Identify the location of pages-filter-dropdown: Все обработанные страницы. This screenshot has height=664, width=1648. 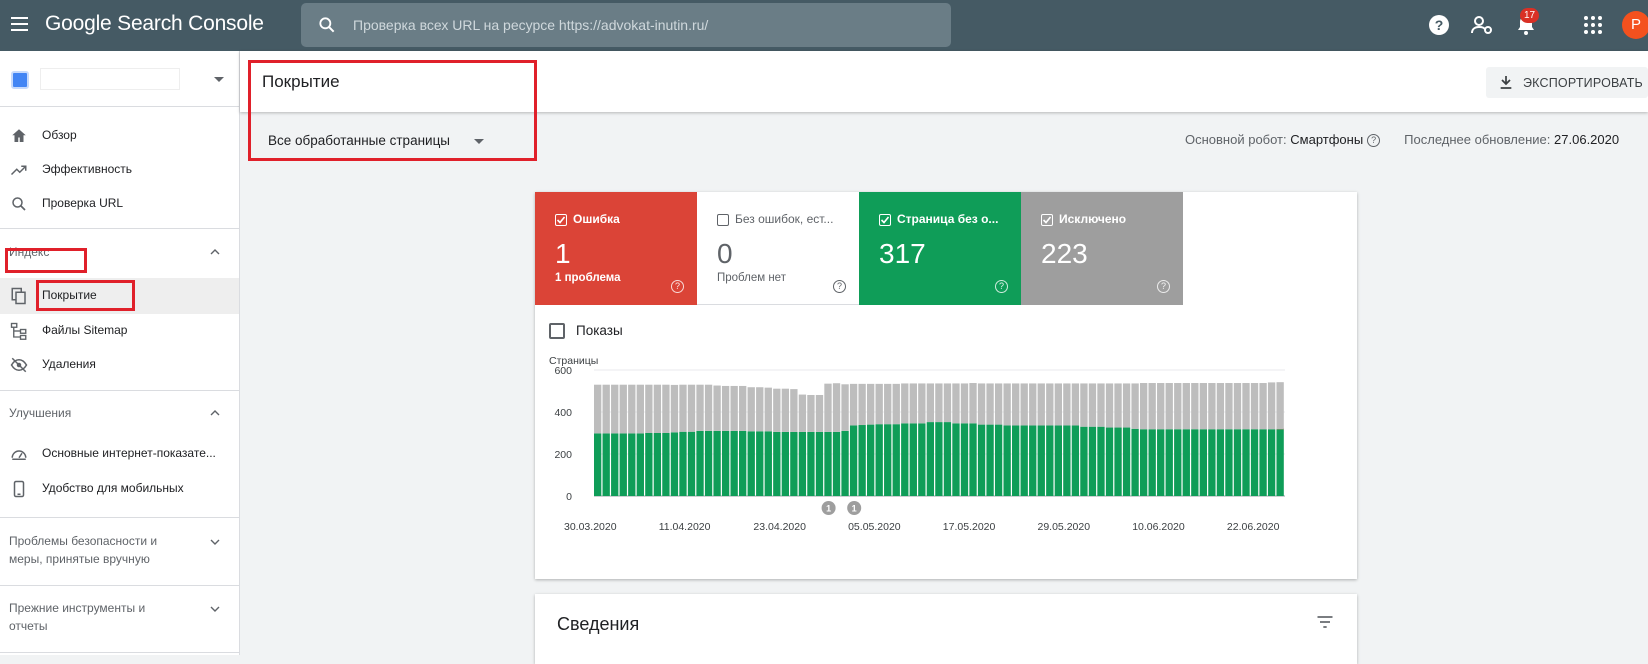
(378, 141).